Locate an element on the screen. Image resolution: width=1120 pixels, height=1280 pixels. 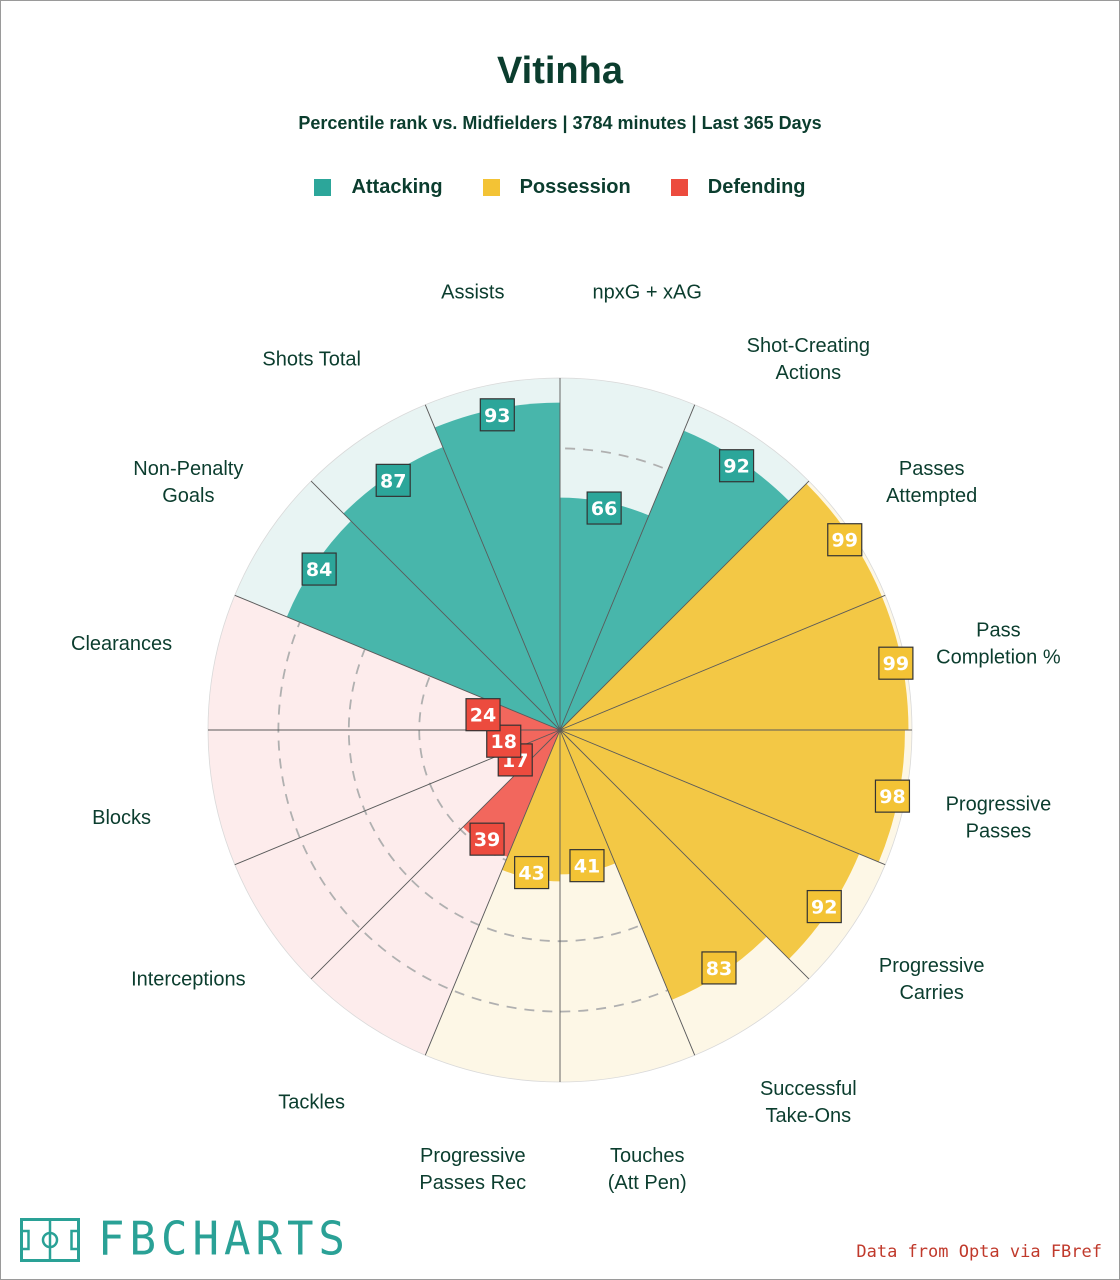
value-label: 83 is located at coordinates (719, 969).